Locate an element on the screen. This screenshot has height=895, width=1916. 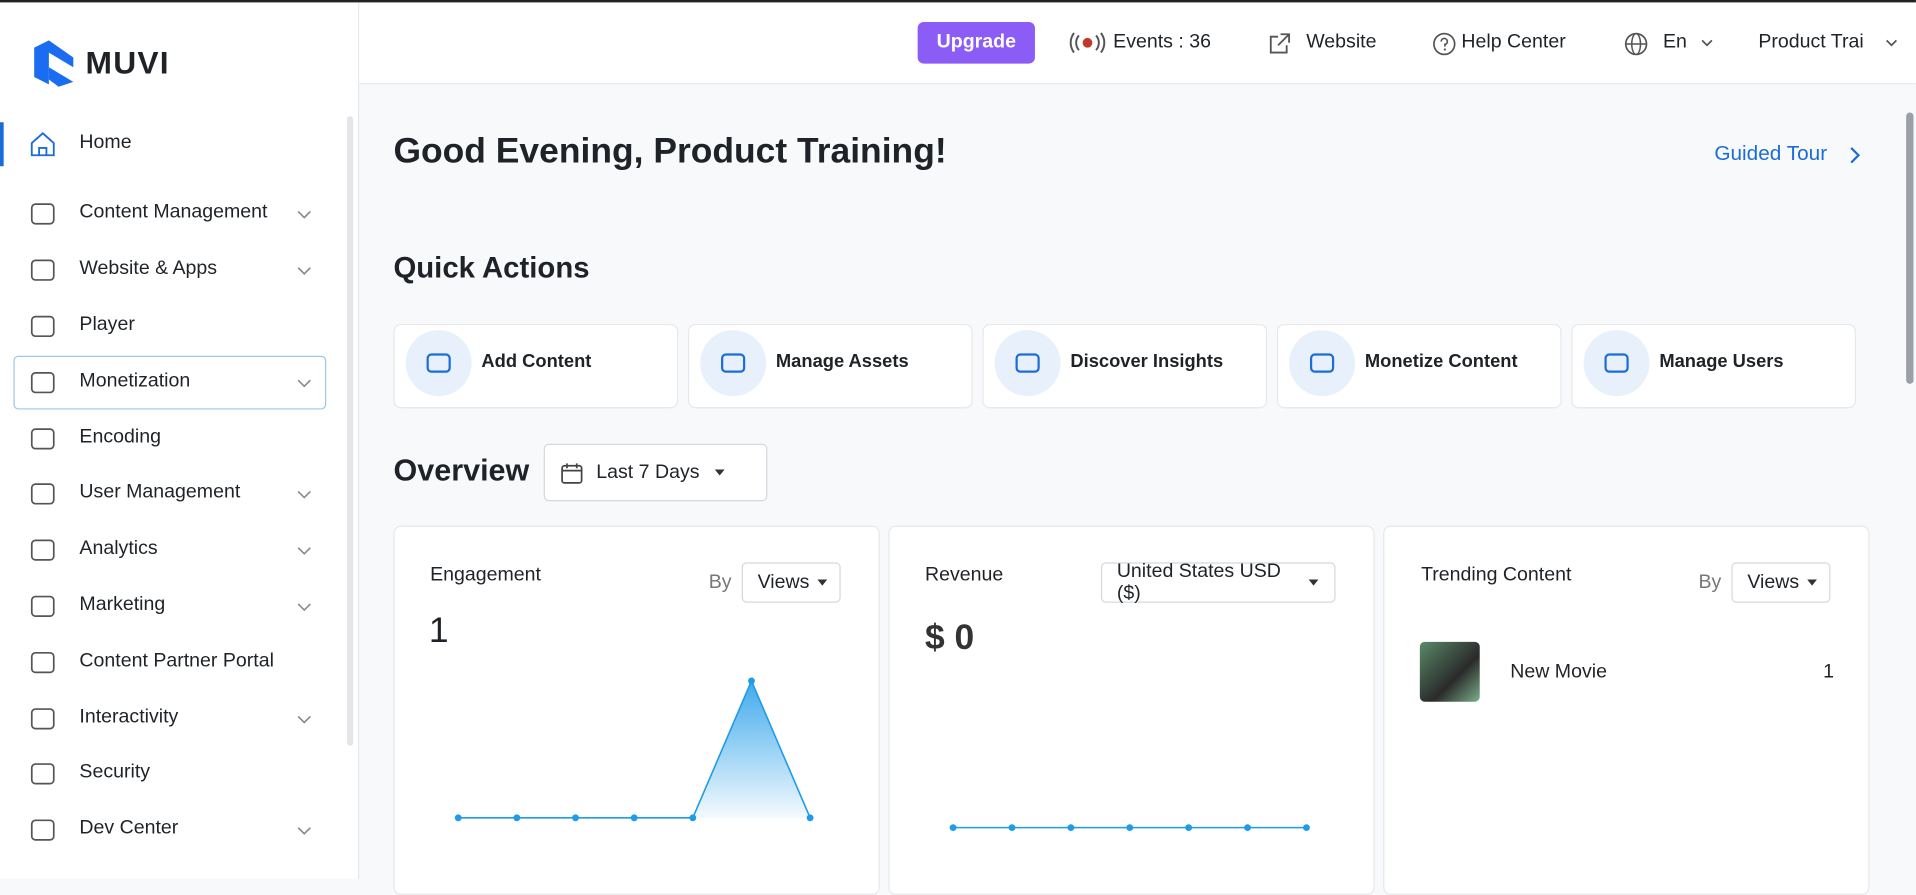
nav-item: Marketing is located at coordinates (122, 604).